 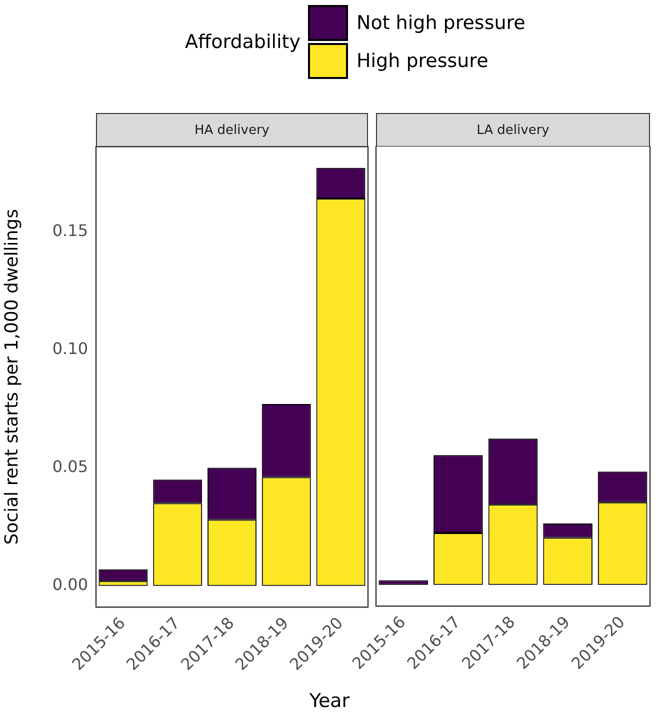 What do you see at coordinates (70, 584) in the screenshot?
I see `y-tick-label: 0.00` at bounding box center [70, 584].